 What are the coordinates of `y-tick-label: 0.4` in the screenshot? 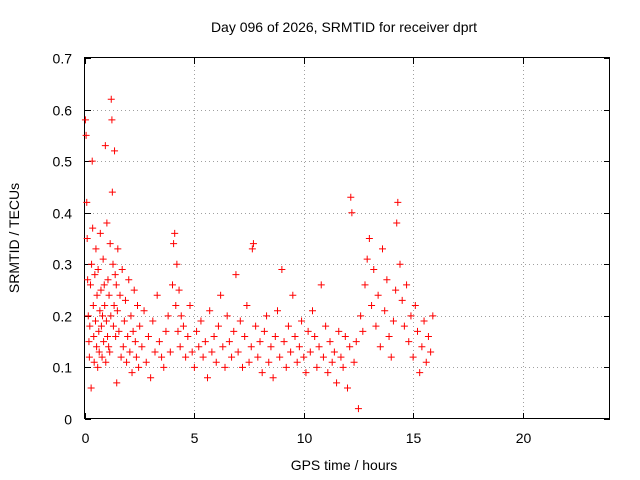 It's located at (63, 214).